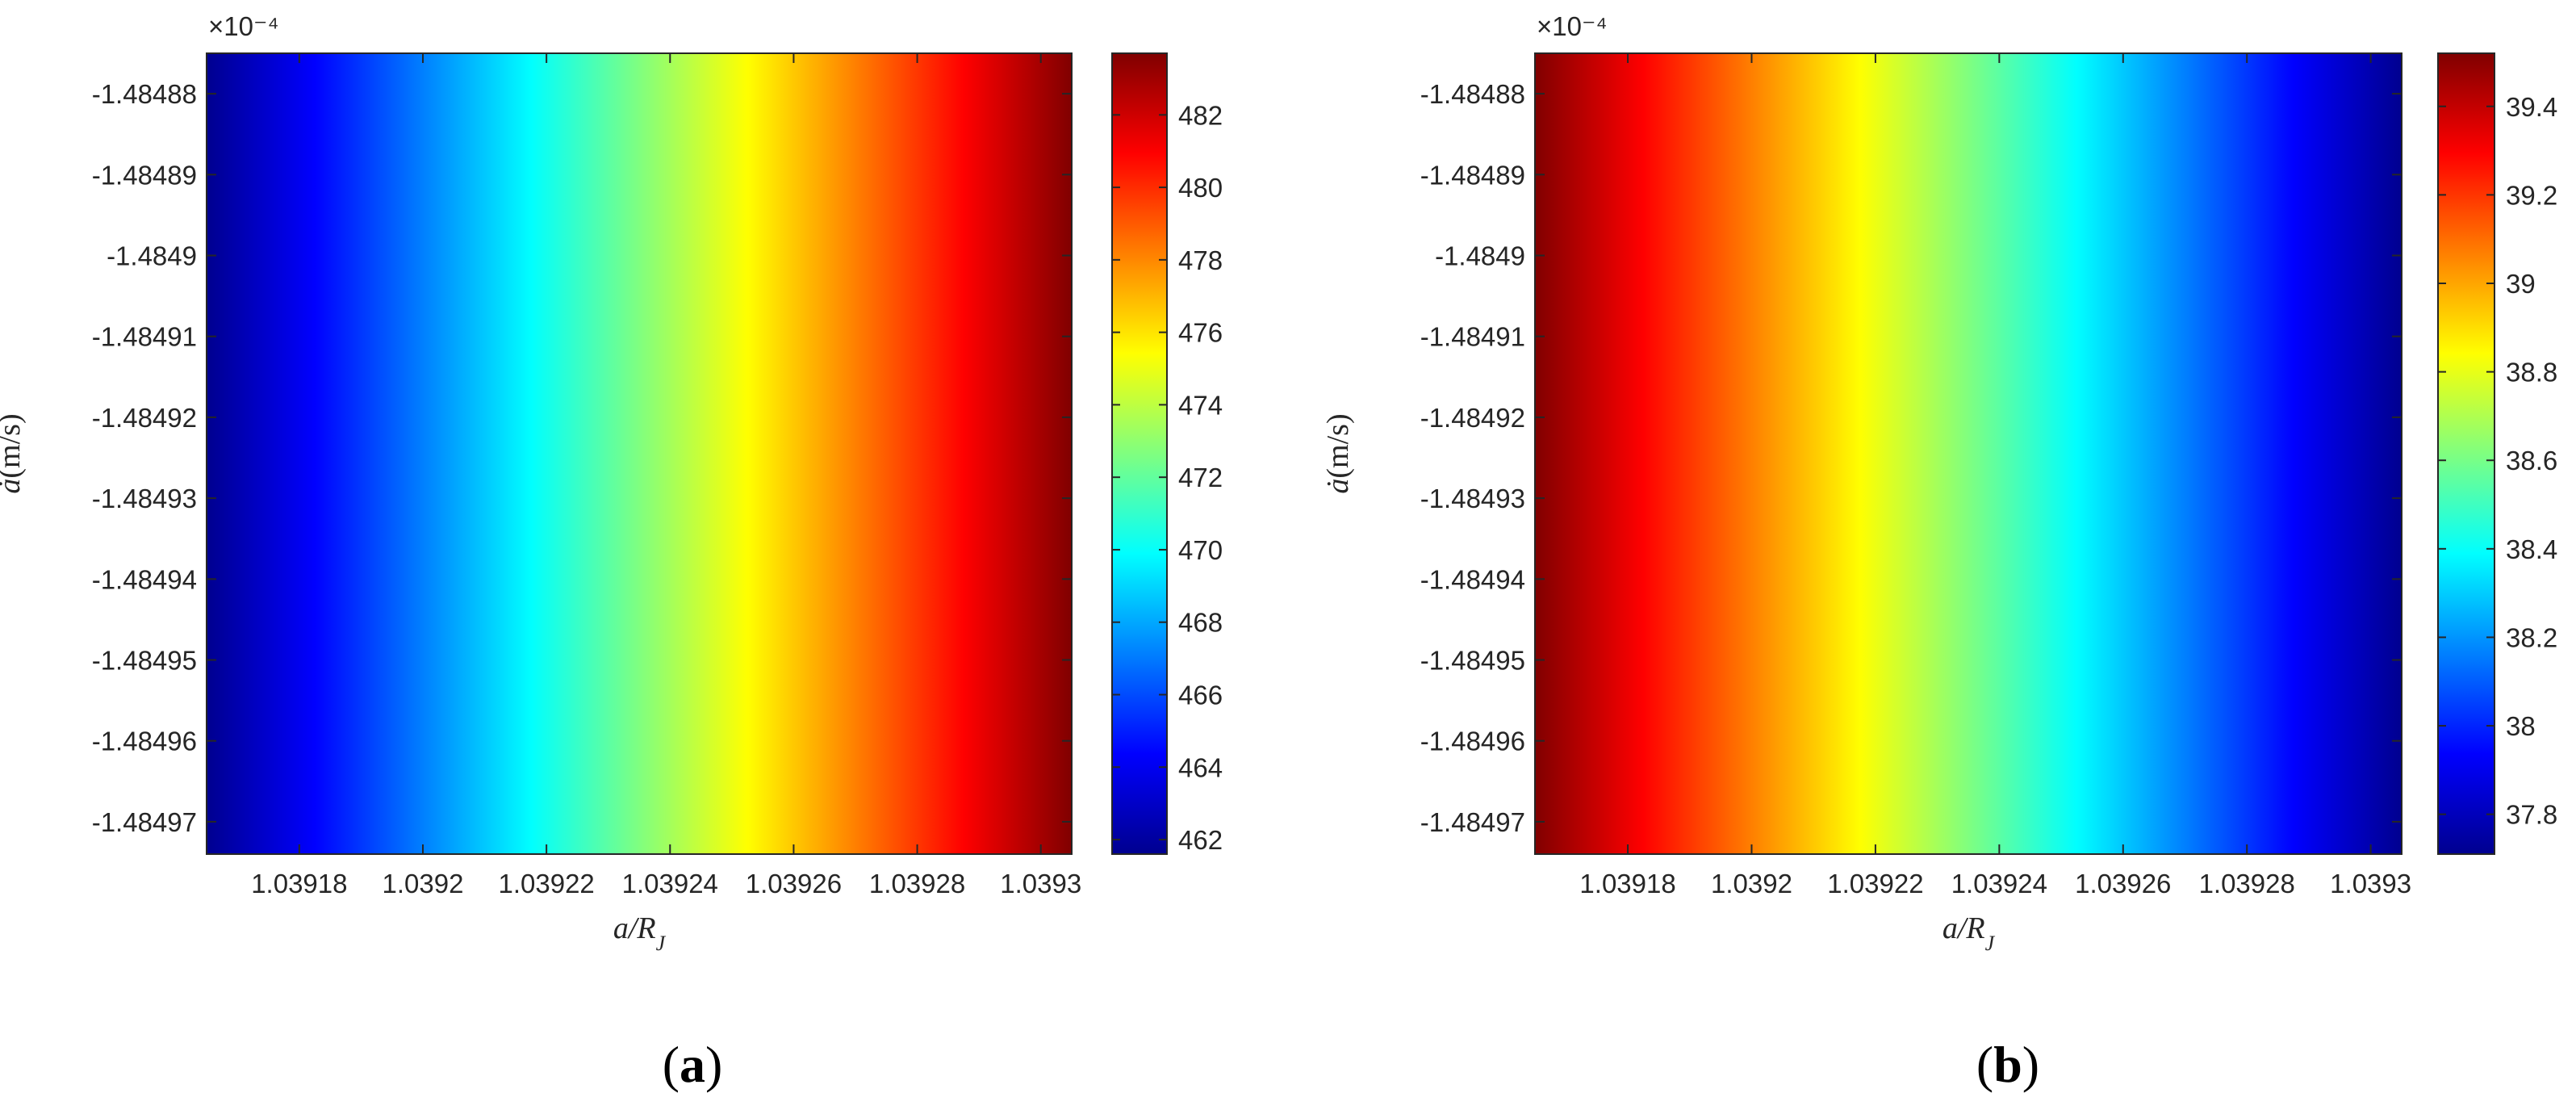 This screenshot has height=1110, width=2576. I want to click on colorbar-tick-label: 39.2, so click(2531, 195).